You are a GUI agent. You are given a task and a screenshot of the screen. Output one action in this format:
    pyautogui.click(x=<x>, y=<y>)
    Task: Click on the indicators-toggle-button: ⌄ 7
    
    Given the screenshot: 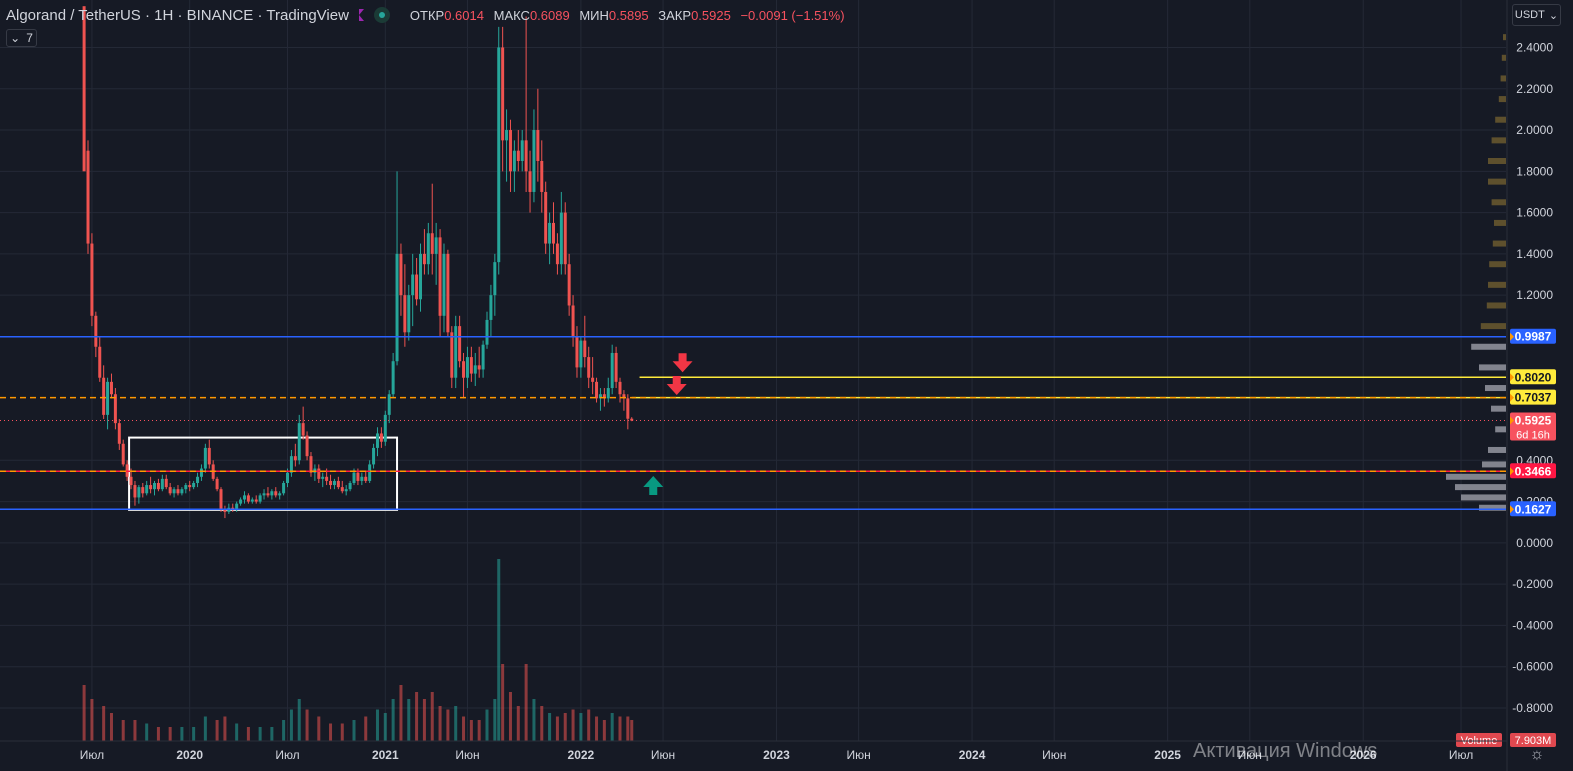 What is the action you would take?
    pyautogui.click(x=21, y=38)
    